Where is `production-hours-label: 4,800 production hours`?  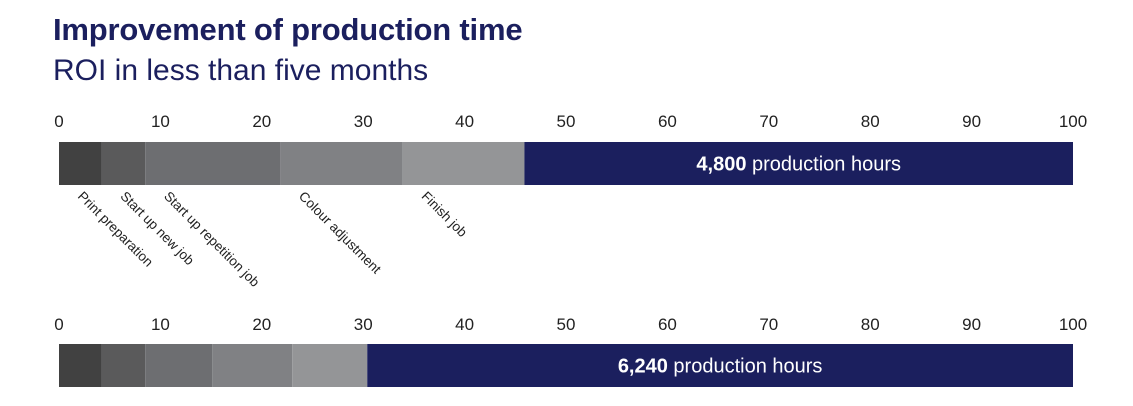 production-hours-label: 4,800 production hours is located at coordinates (798, 165).